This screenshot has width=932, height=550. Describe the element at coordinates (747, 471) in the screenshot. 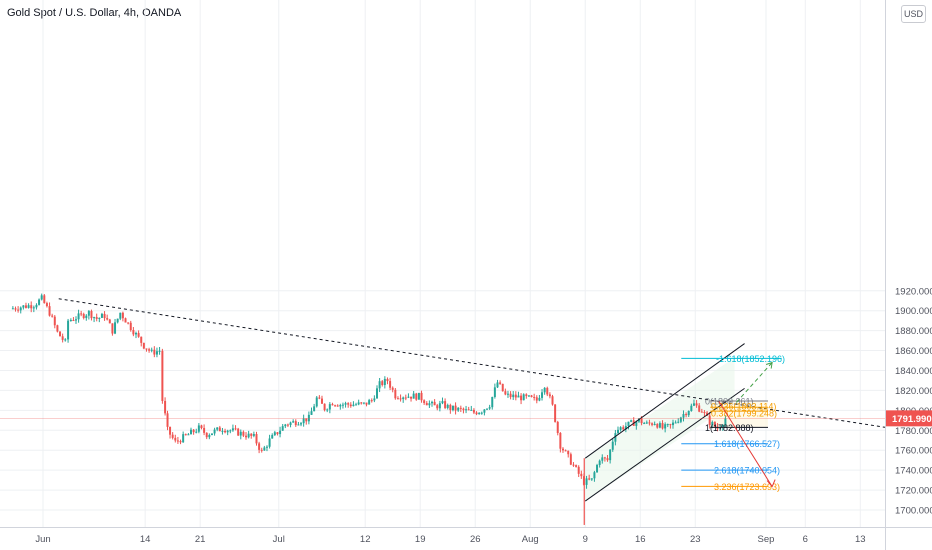

I see `fib-level-label: 2.618(1740.054)` at that location.